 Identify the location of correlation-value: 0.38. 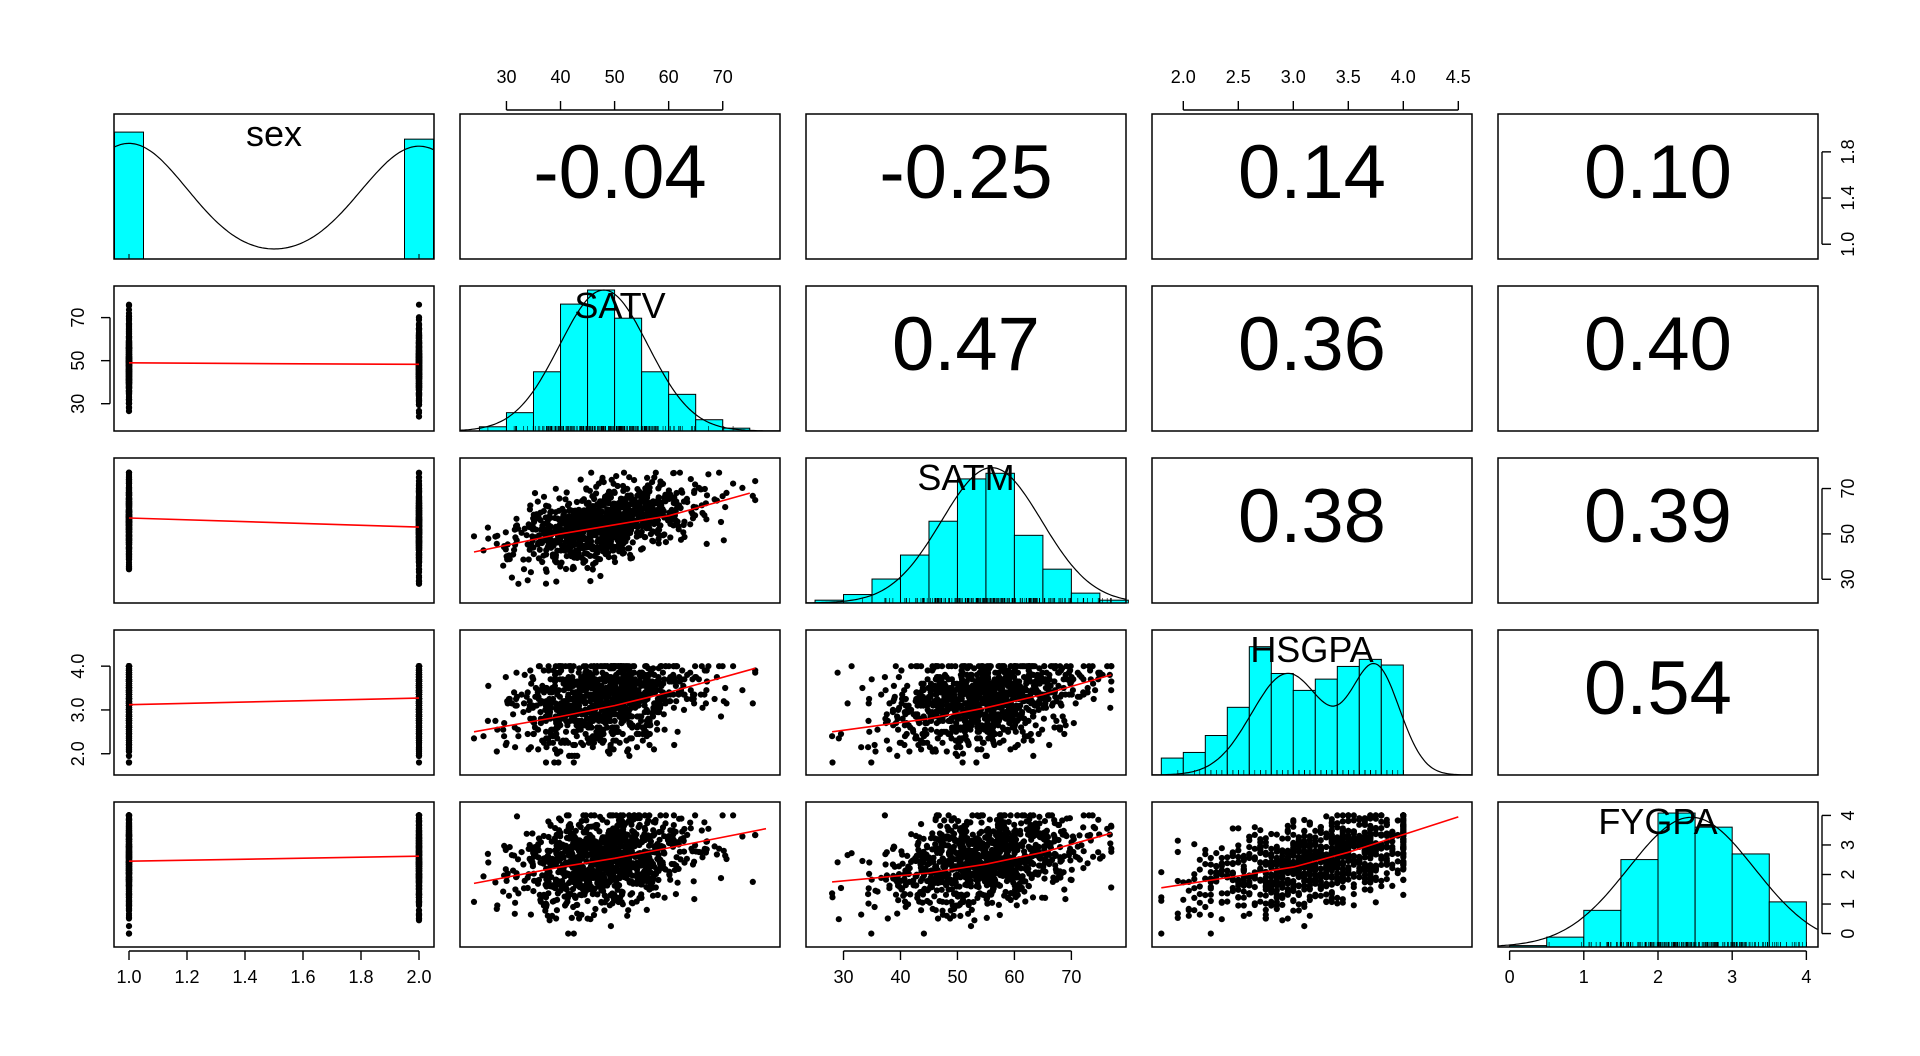
(1312, 516).